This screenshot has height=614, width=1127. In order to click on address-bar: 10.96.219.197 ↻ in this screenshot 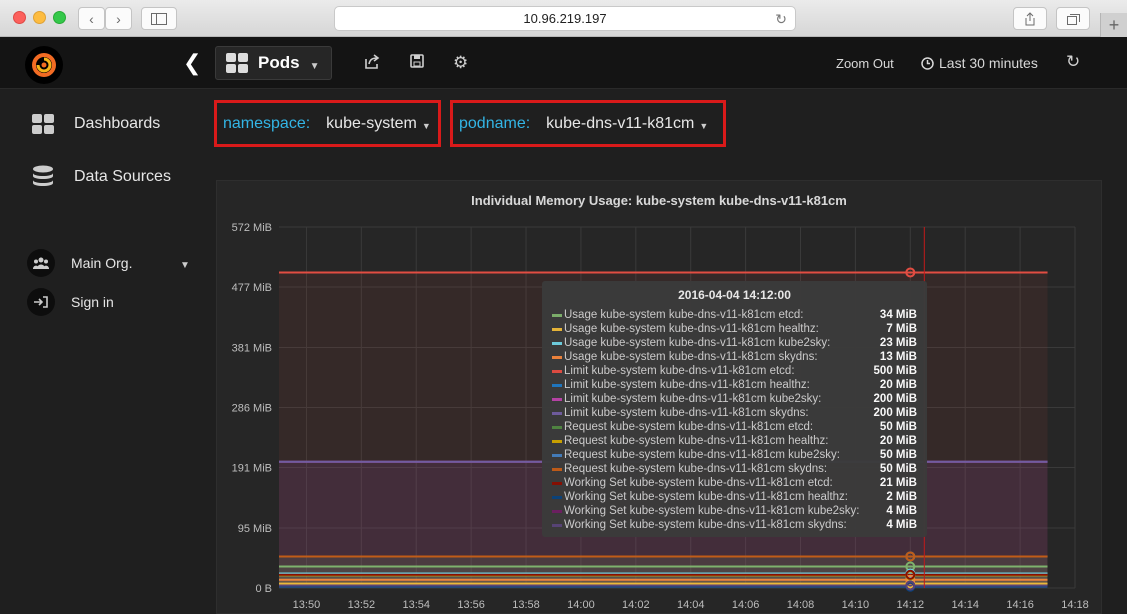, I will do `click(565, 18)`.